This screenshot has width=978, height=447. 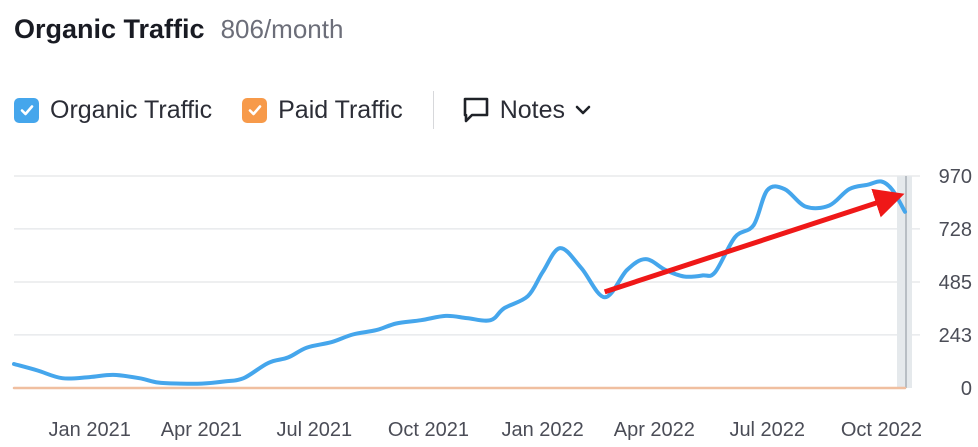 I want to click on legend-label-organic-traffic: Organic Traffic, so click(x=131, y=109).